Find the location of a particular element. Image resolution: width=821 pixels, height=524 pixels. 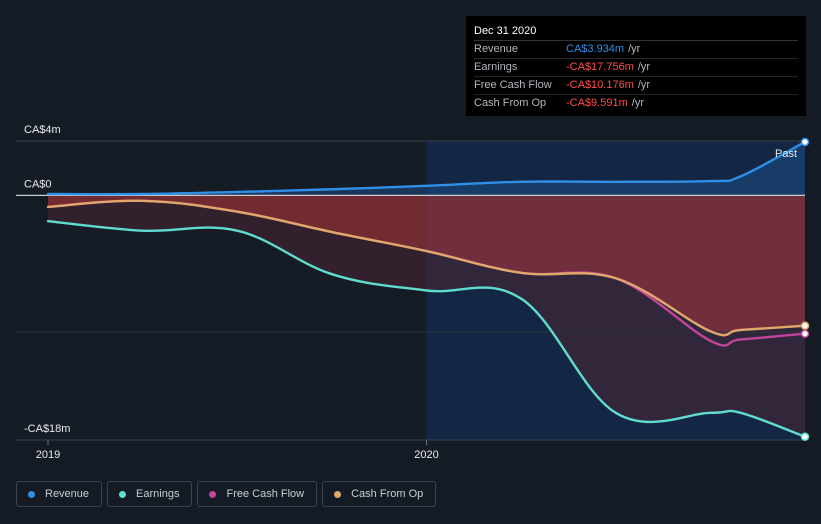

free-cash-flow-dot-icon is located at coordinates (213, 494).